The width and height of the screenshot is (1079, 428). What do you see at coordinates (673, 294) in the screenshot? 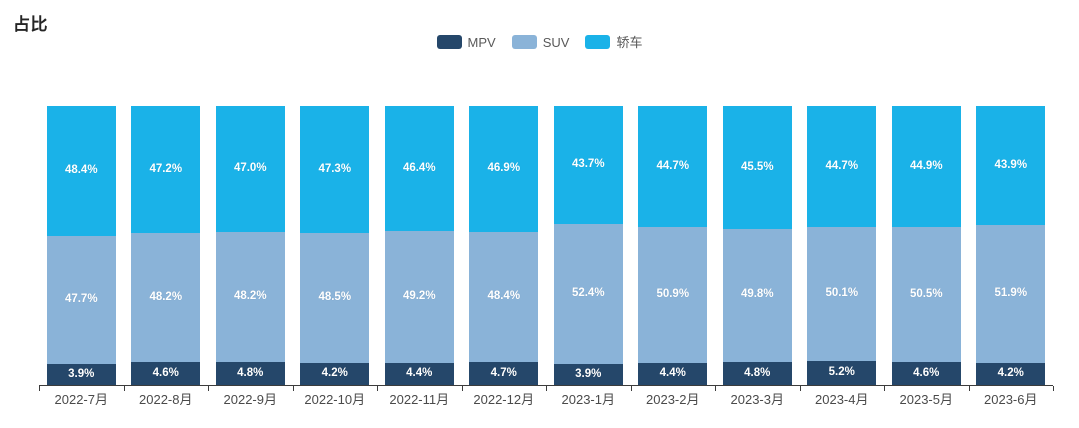
I see `bar-segment-suv: 50.9%` at bounding box center [673, 294].